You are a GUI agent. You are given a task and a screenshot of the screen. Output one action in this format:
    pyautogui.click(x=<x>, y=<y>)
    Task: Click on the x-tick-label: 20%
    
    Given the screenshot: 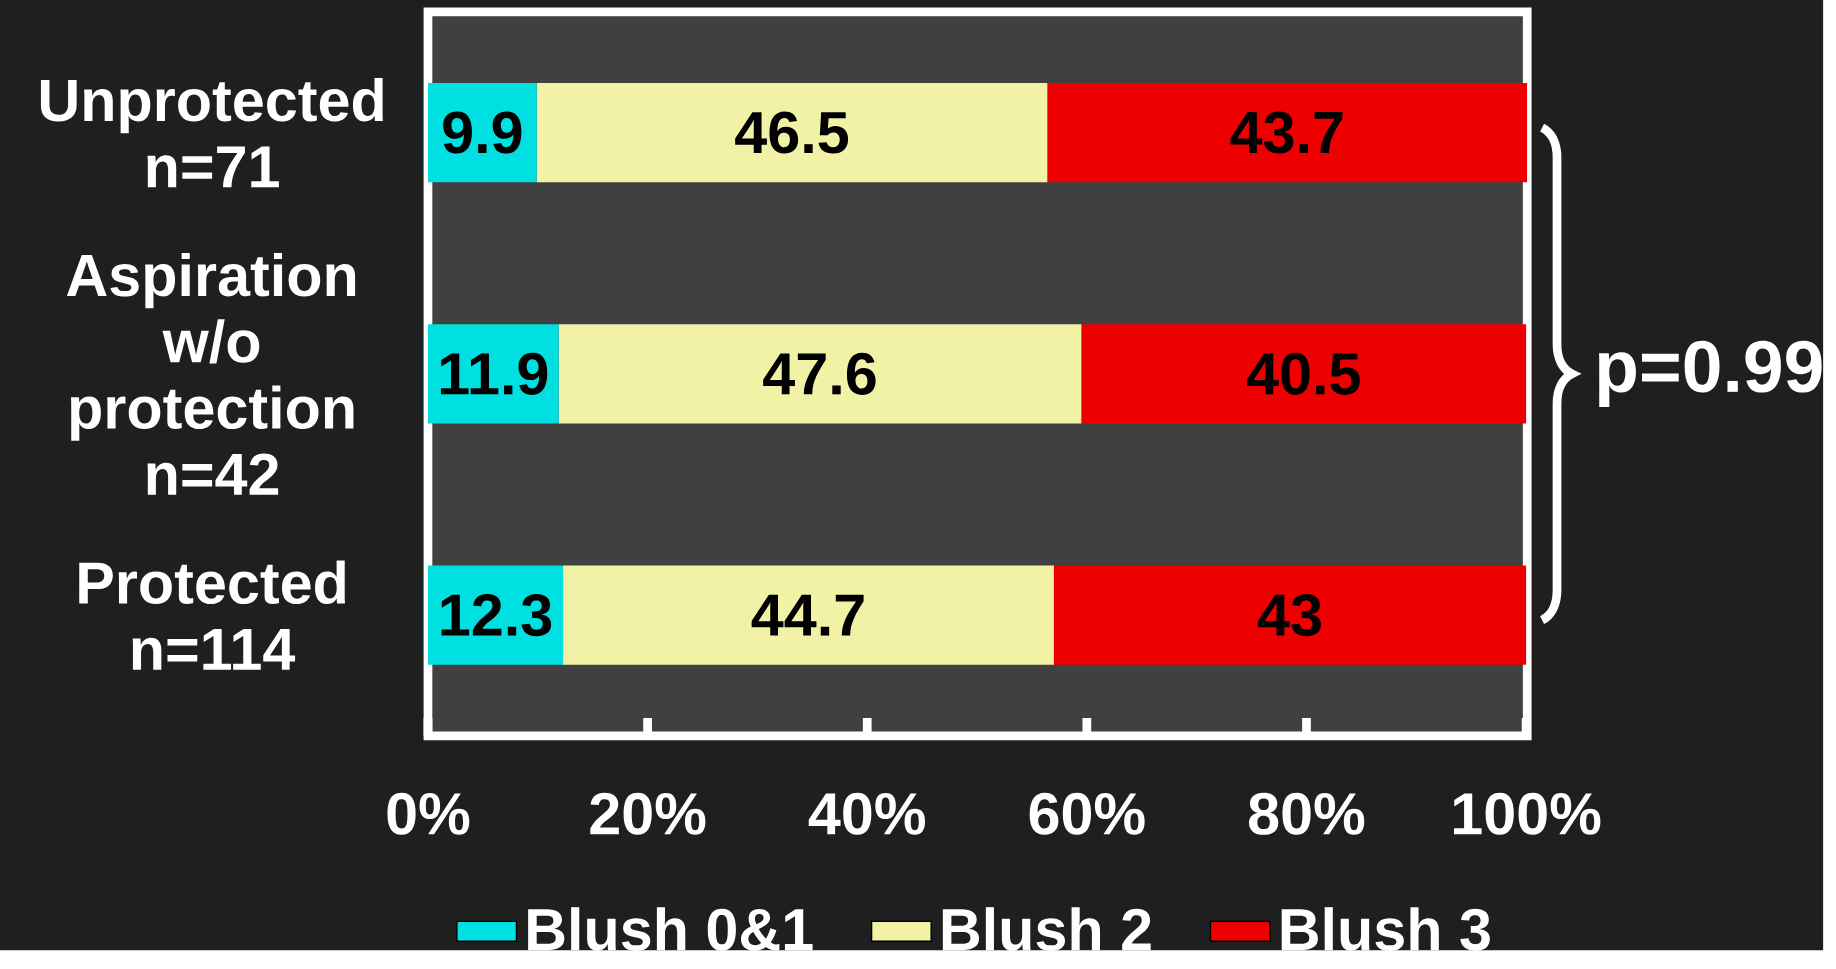 What is the action you would take?
    pyautogui.click(x=648, y=813)
    